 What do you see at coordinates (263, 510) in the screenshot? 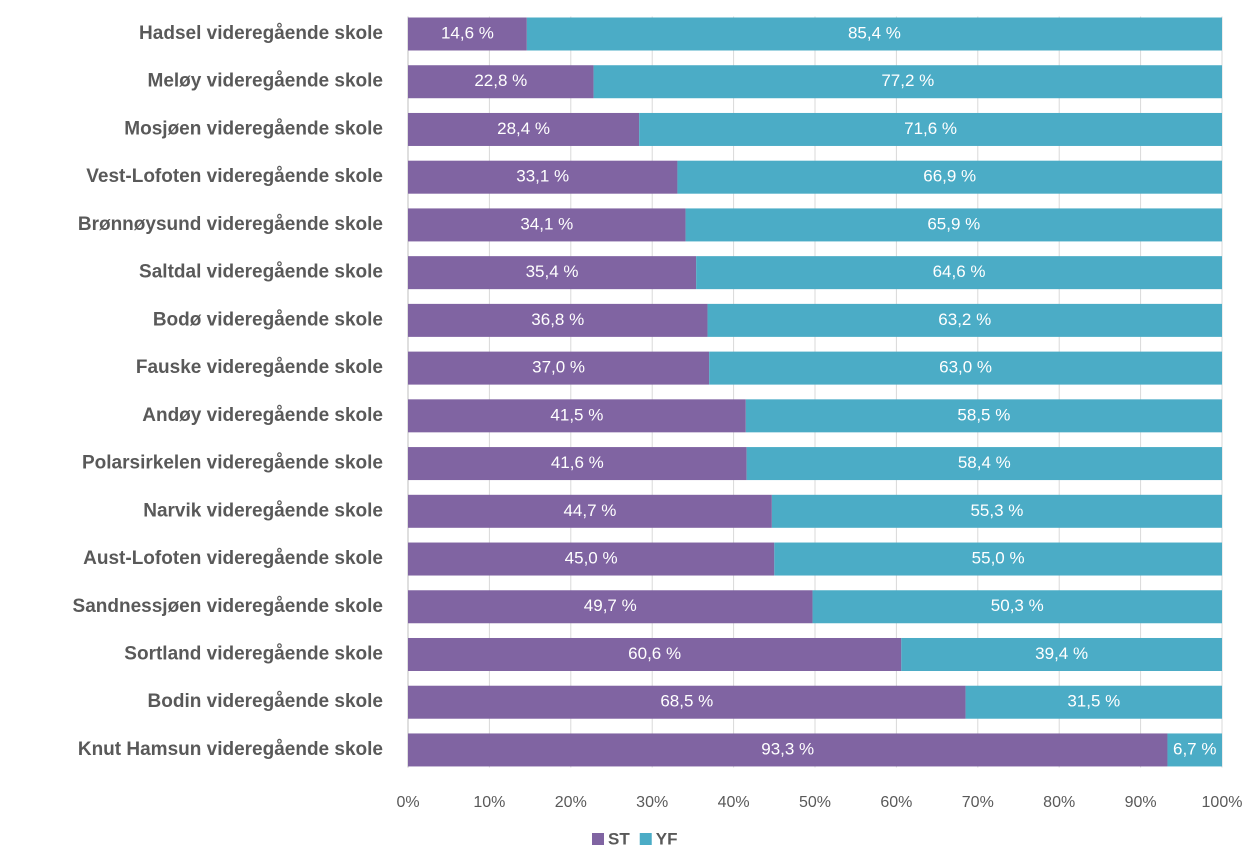
I see `category-label: Narvik videregående skole` at bounding box center [263, 510].